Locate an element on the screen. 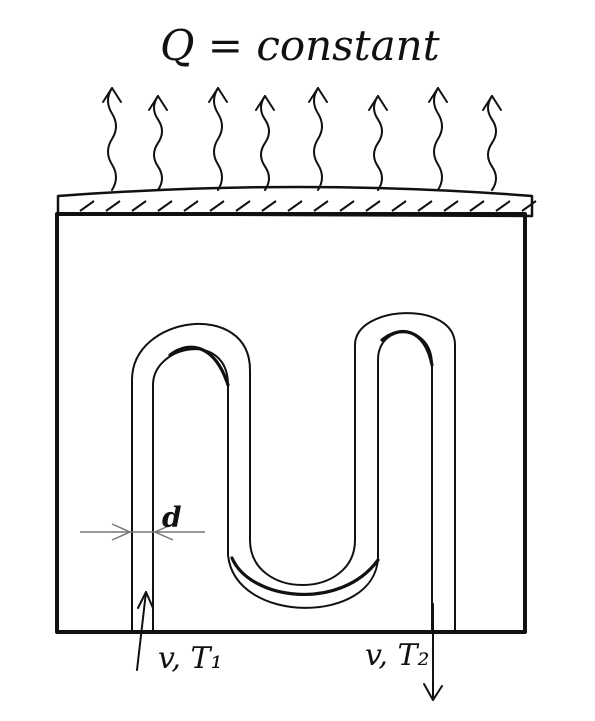 The width and height of the screenshot is (595, 721). outlet-label: v, T₂ is located at coordinates (397, 655).